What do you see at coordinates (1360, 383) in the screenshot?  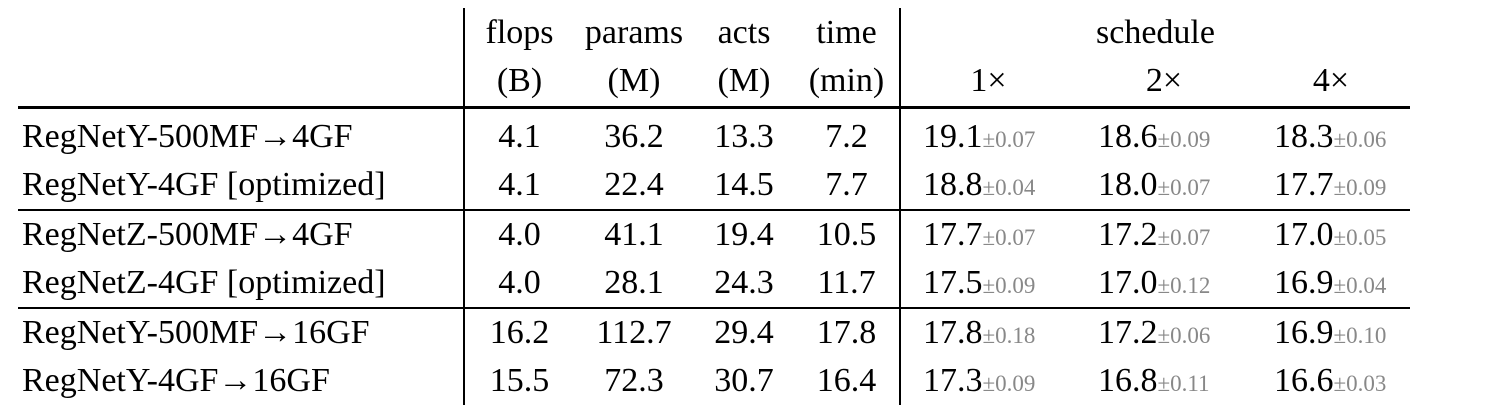 I see `error-std: ±0.03` at bounding box center [1360, 383].